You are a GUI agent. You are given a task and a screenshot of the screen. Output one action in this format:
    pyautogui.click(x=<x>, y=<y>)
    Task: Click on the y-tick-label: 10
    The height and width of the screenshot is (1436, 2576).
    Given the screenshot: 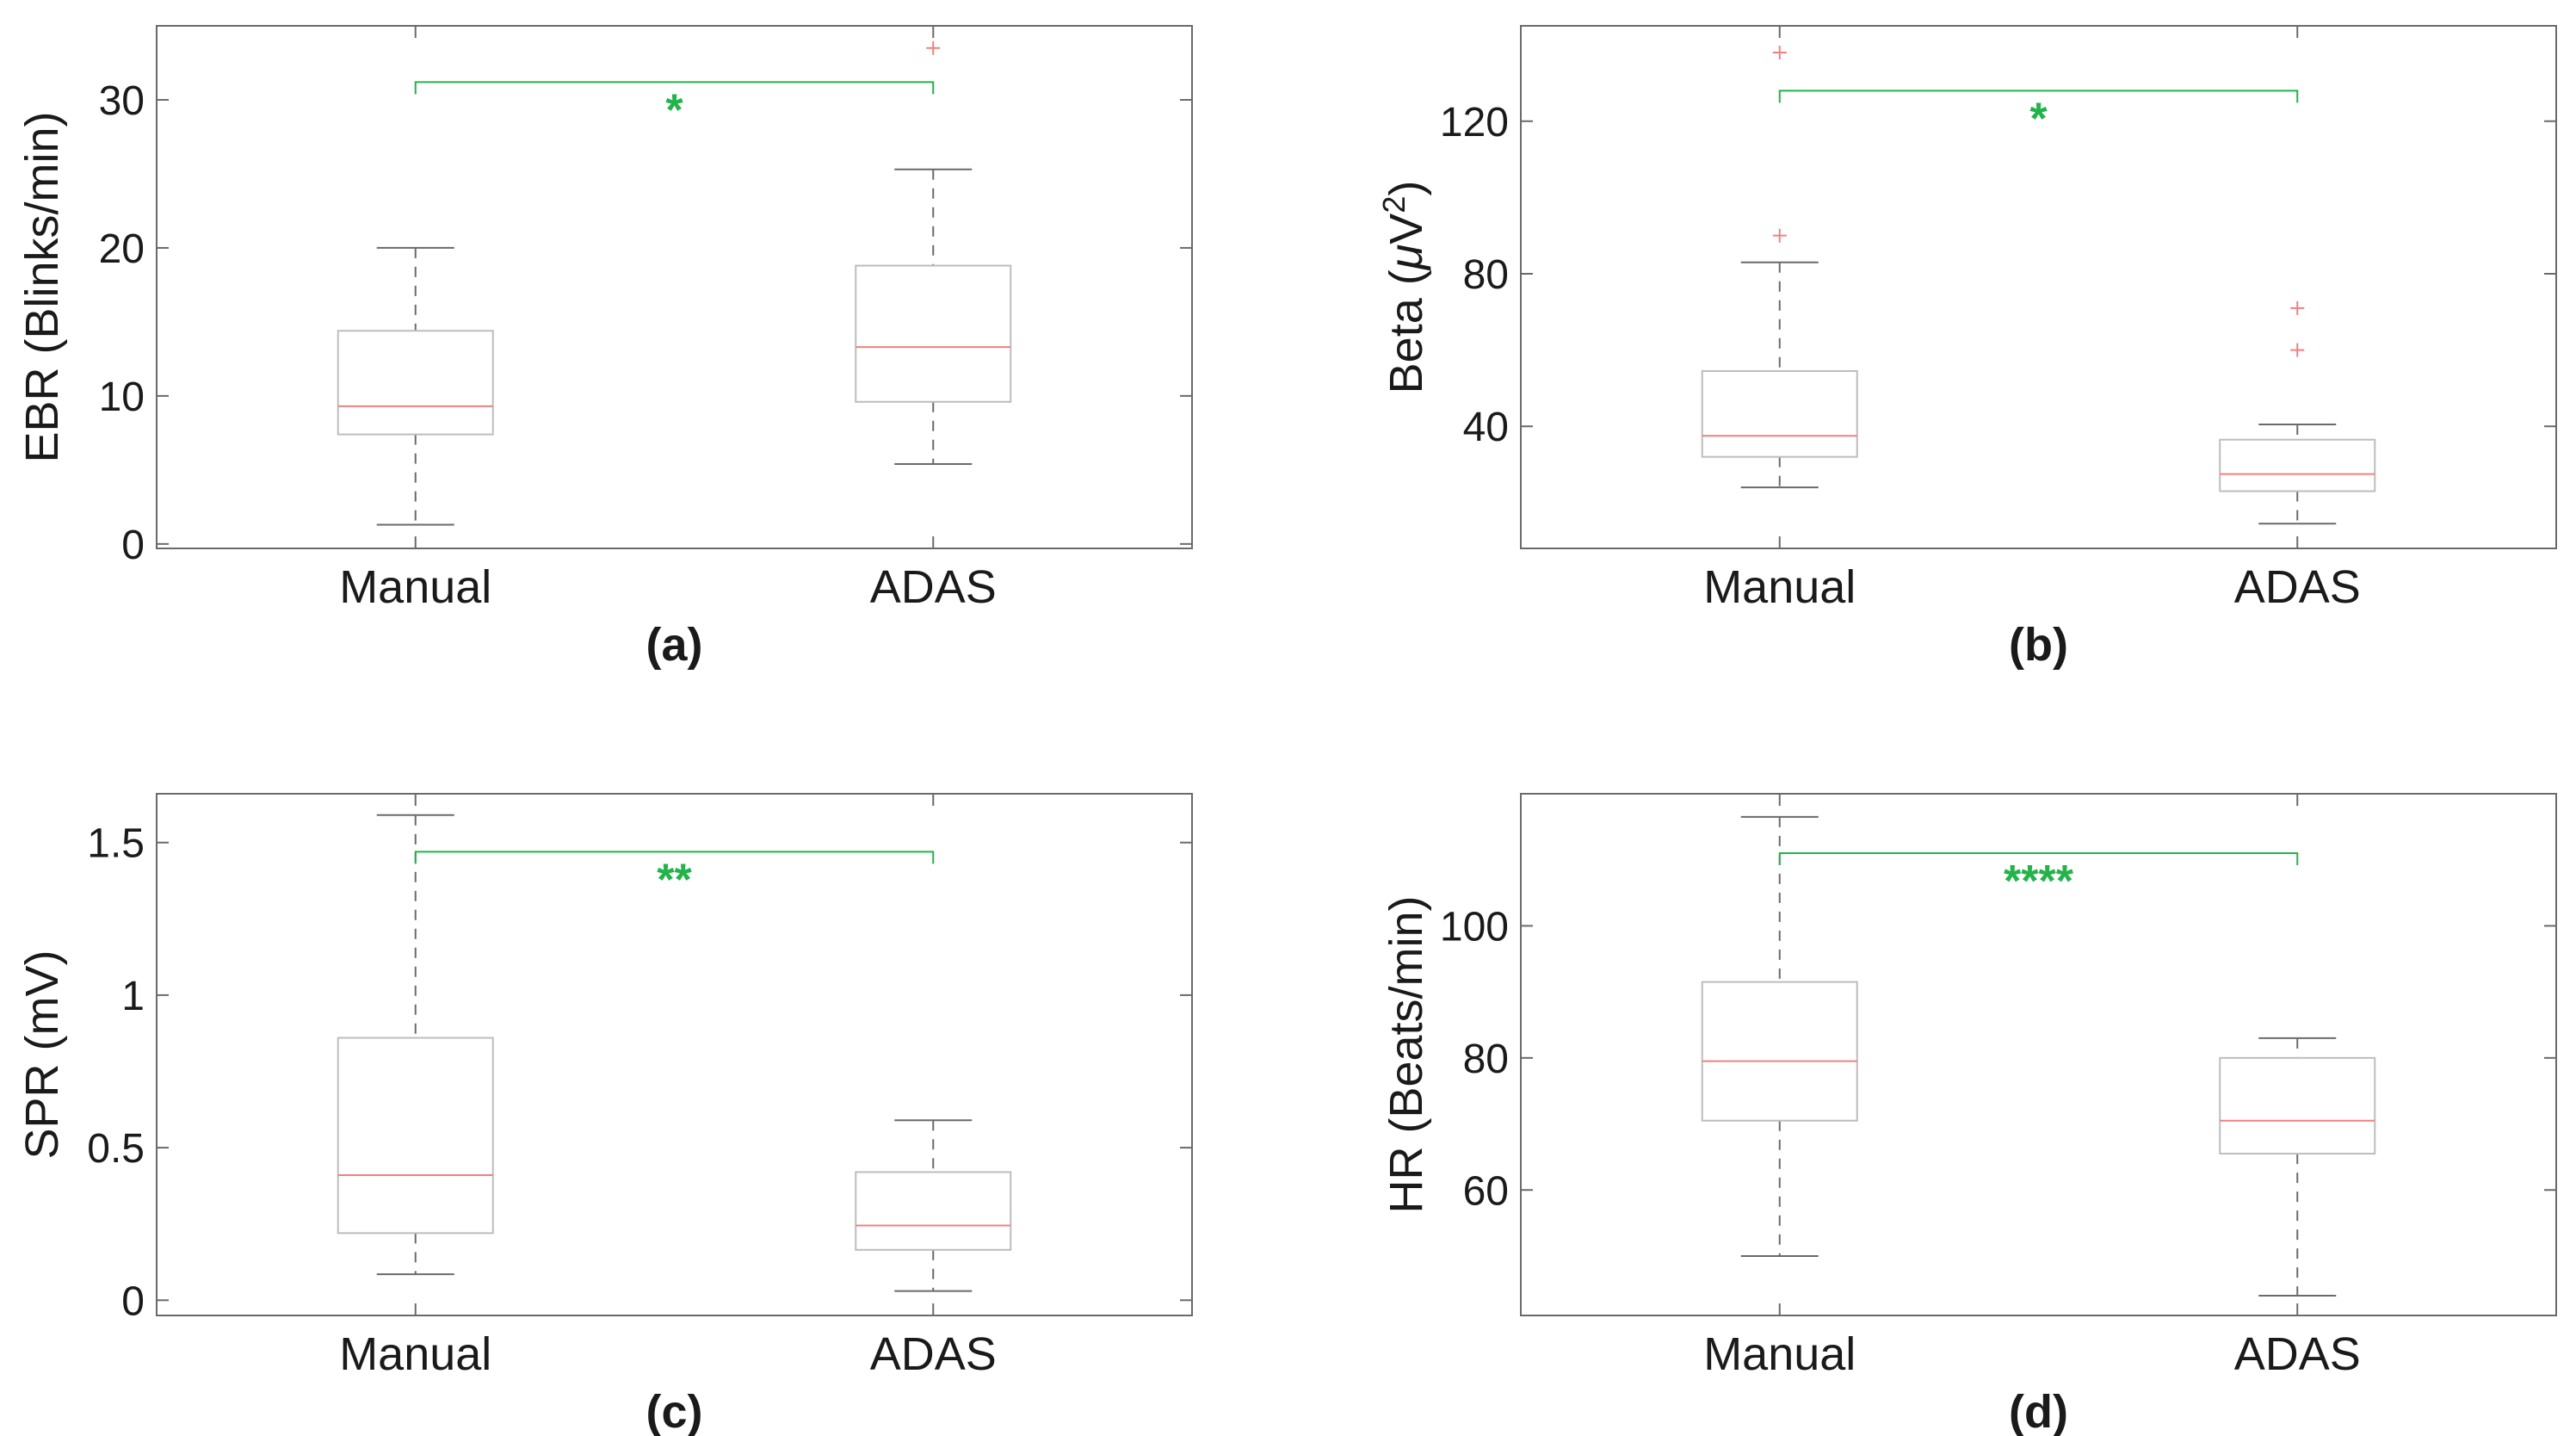 What is the action you would take?
    pyautogui.click(x=122, y=397)
    